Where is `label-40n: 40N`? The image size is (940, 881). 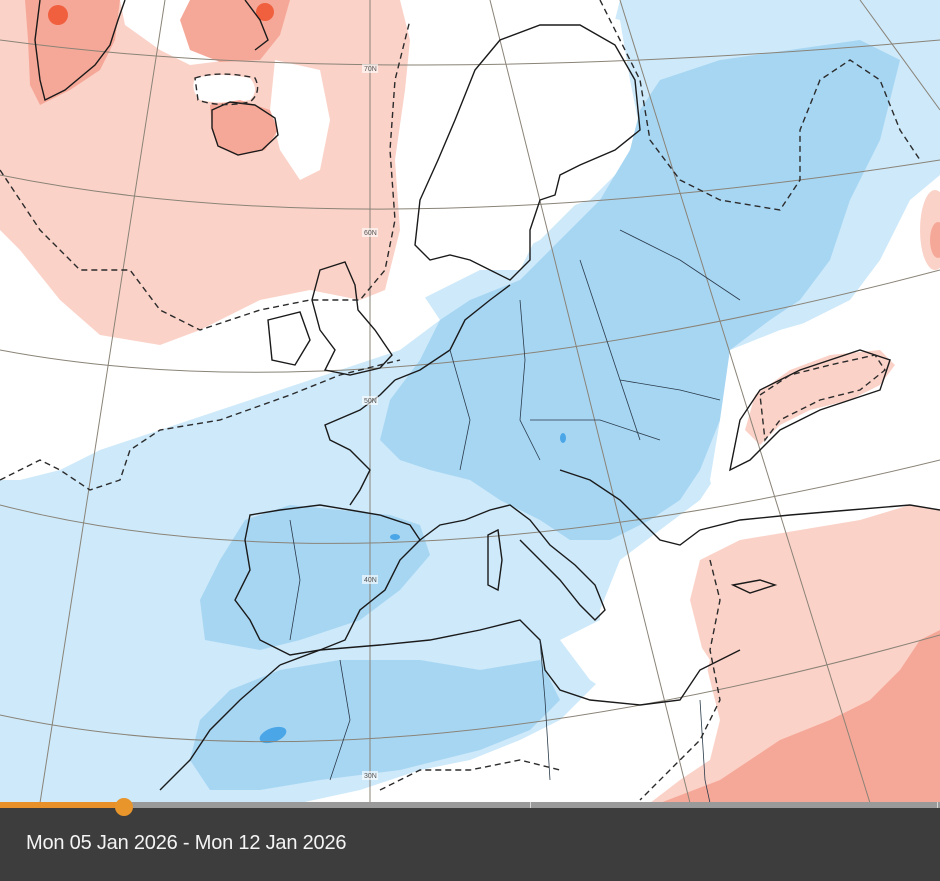 label-40n: 40N is located at coordinates (370, 580).